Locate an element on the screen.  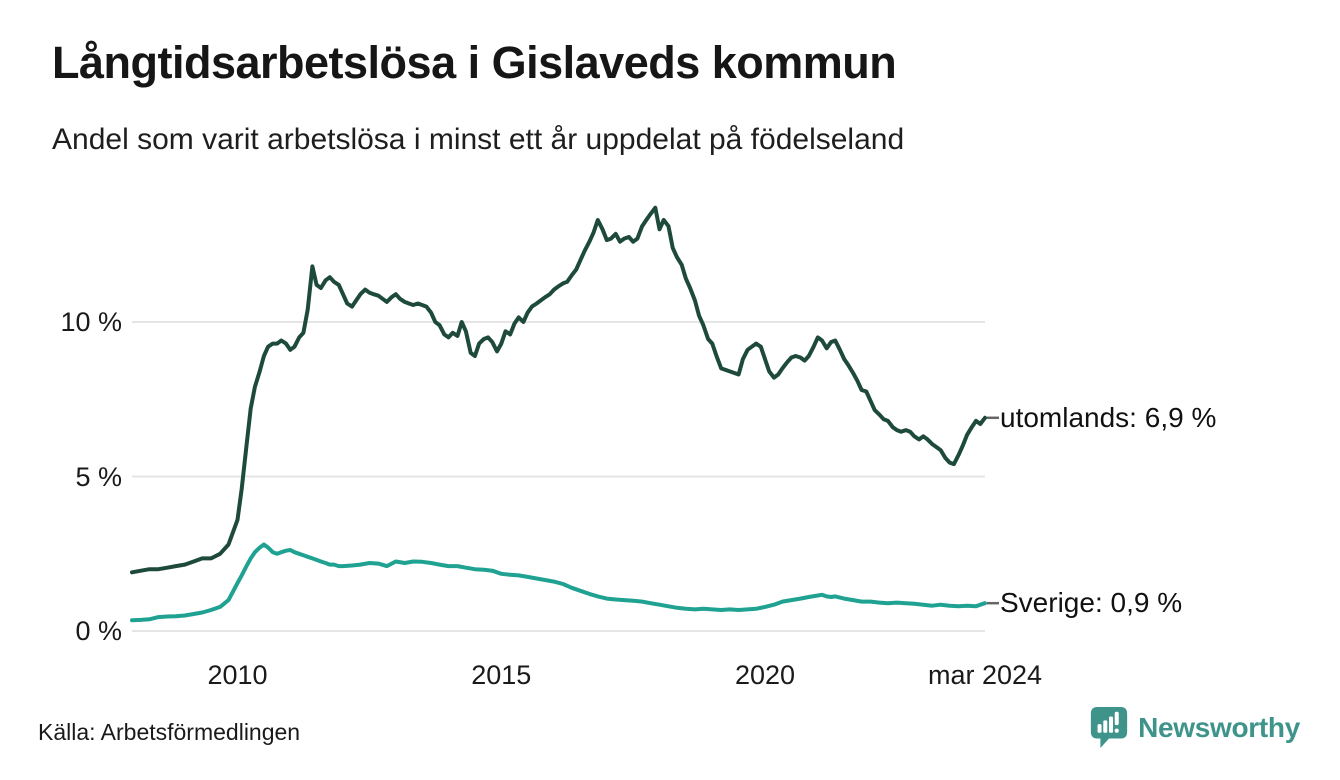
newsworthy-logo: Newsworthy is located at coordinates (1194, 728).